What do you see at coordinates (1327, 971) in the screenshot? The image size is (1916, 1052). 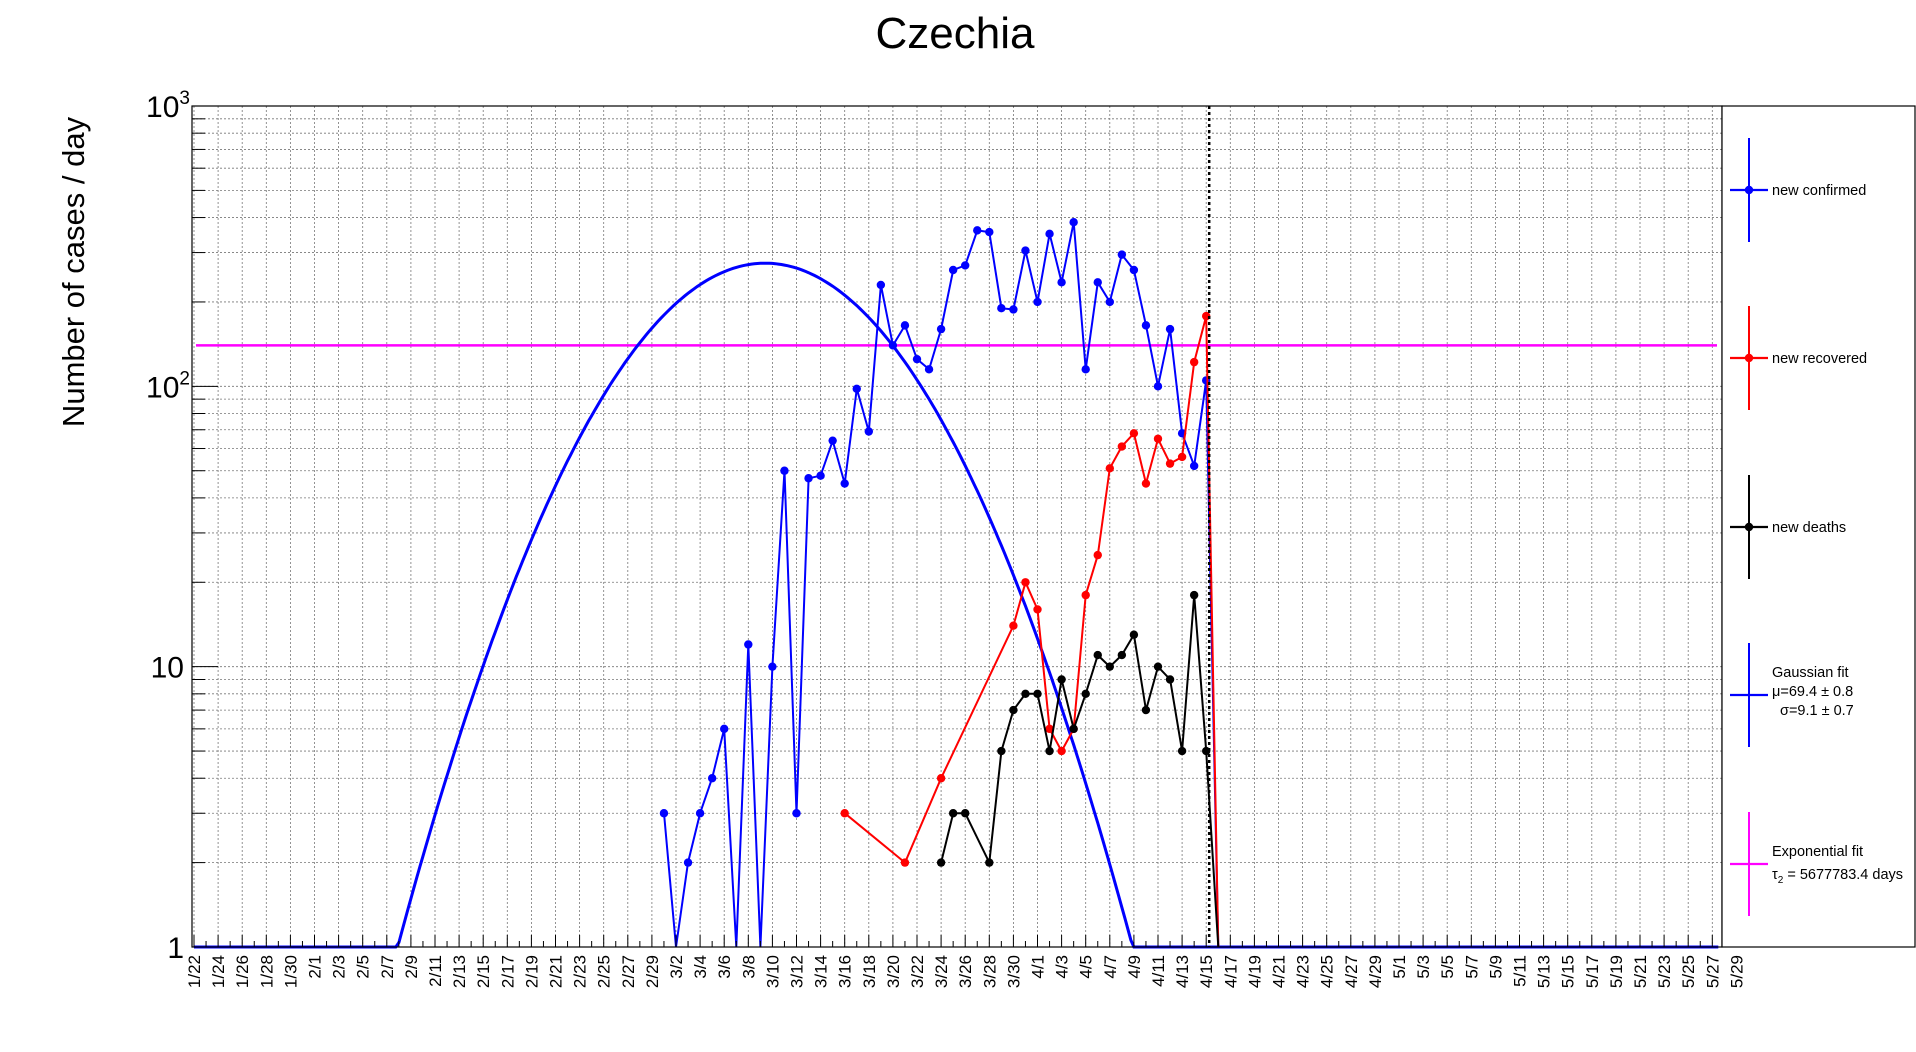 I see `x-tick-label: 4/25` at bounding box center [1327, 971].